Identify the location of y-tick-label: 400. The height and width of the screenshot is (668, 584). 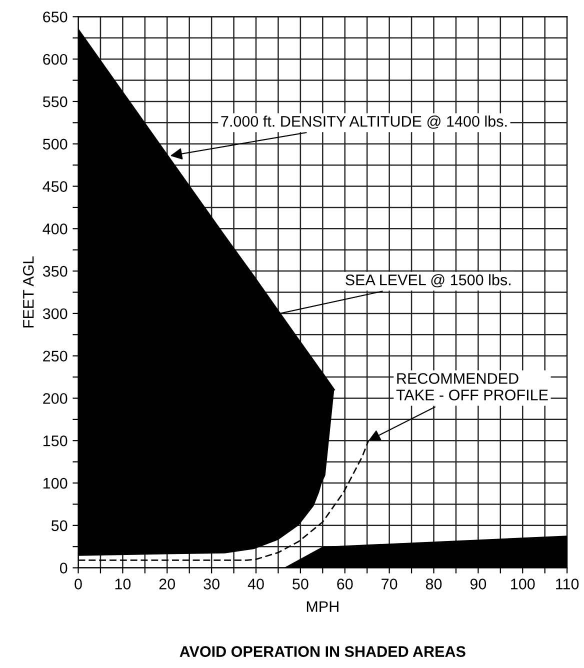
(55, 229).